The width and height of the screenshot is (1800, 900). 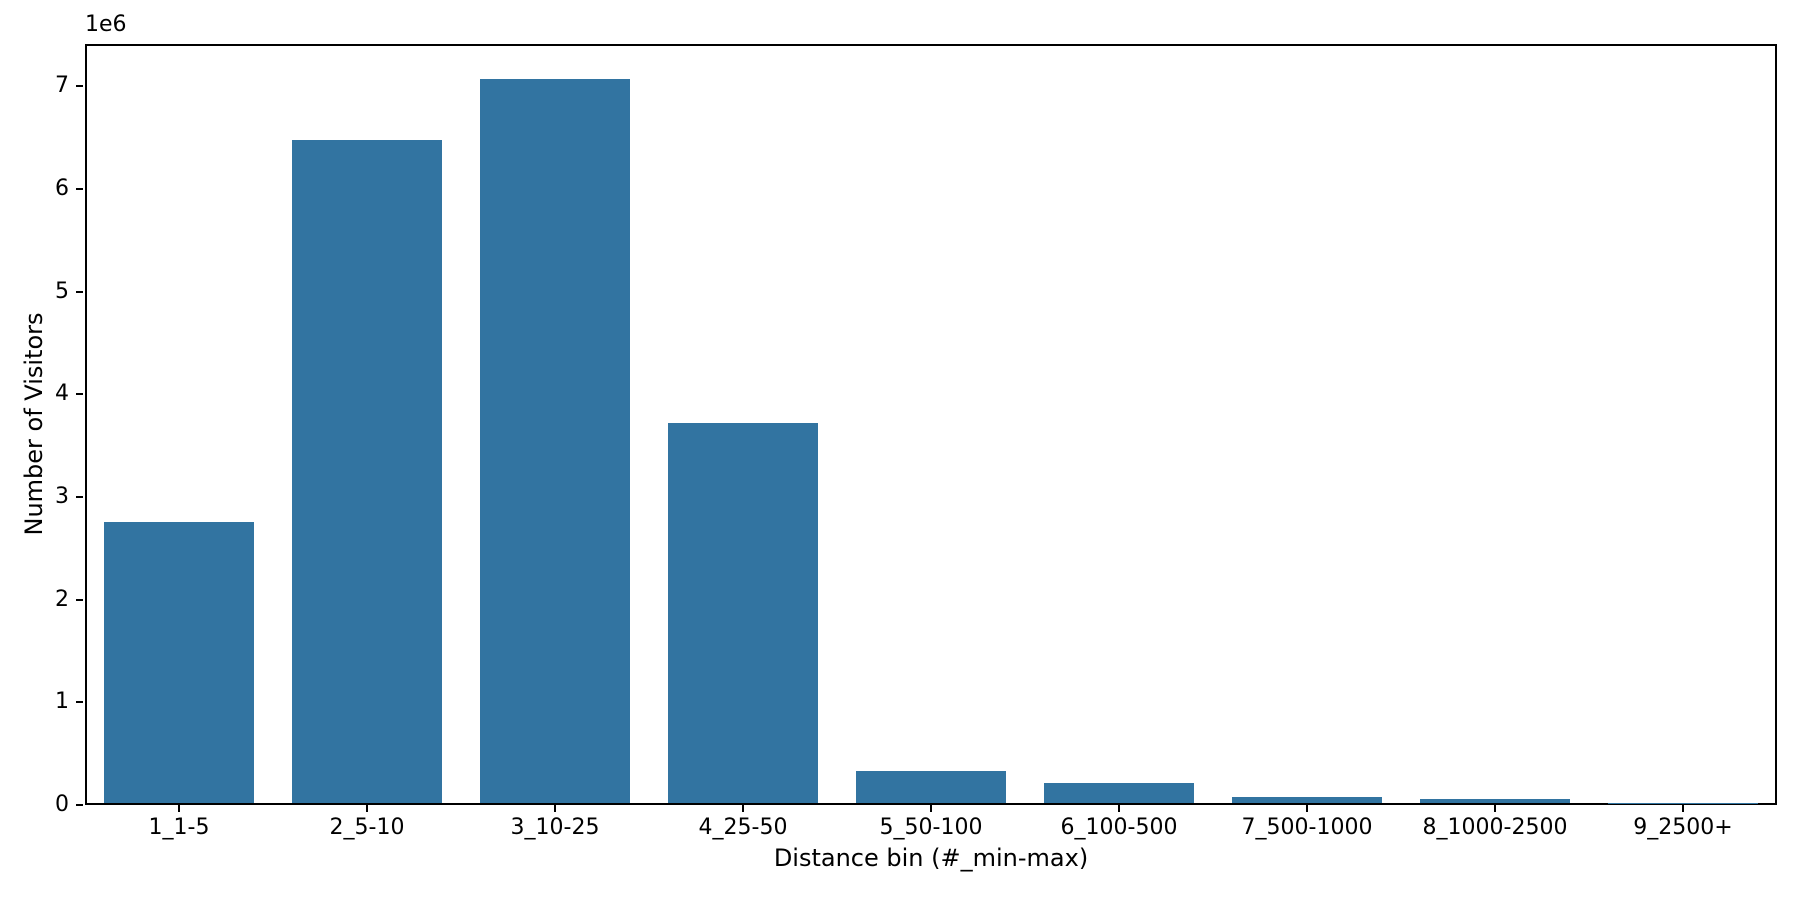 I want to click on y-axis-offset-text: 1e6, so click(x=106, y=24).